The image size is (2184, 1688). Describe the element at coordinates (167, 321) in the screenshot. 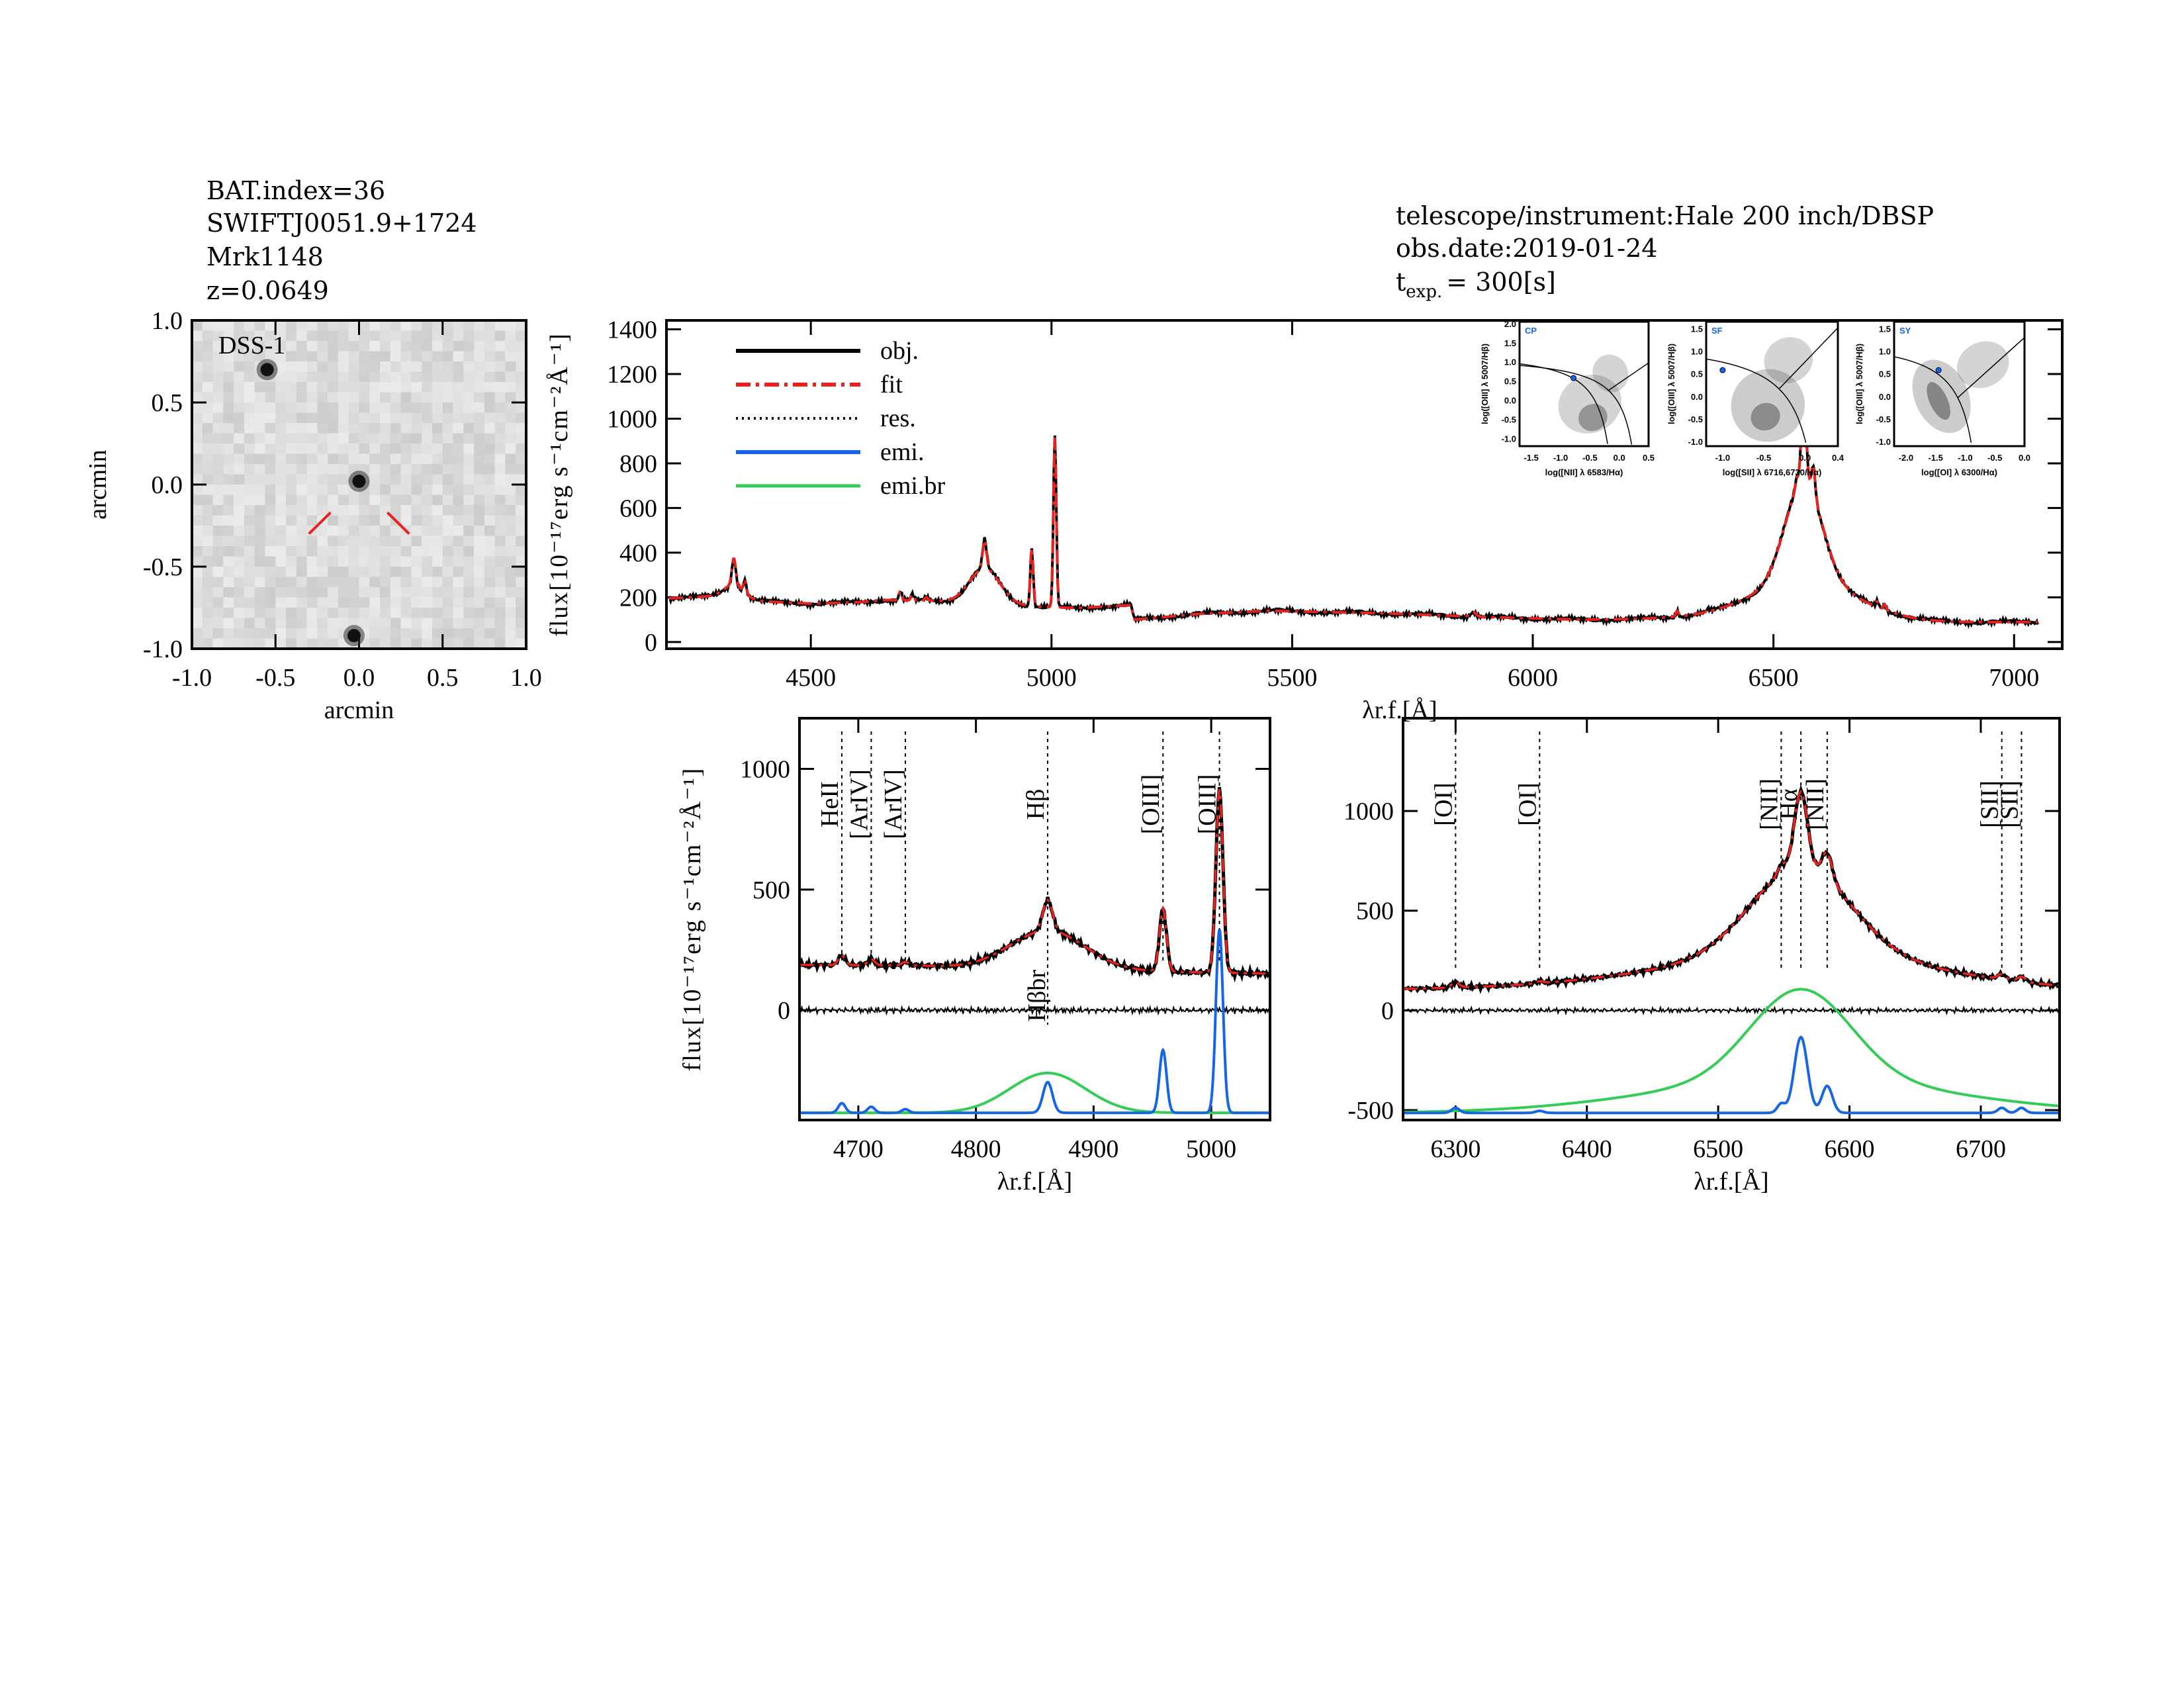

I see `y-tick-label: 1.0` at that location.